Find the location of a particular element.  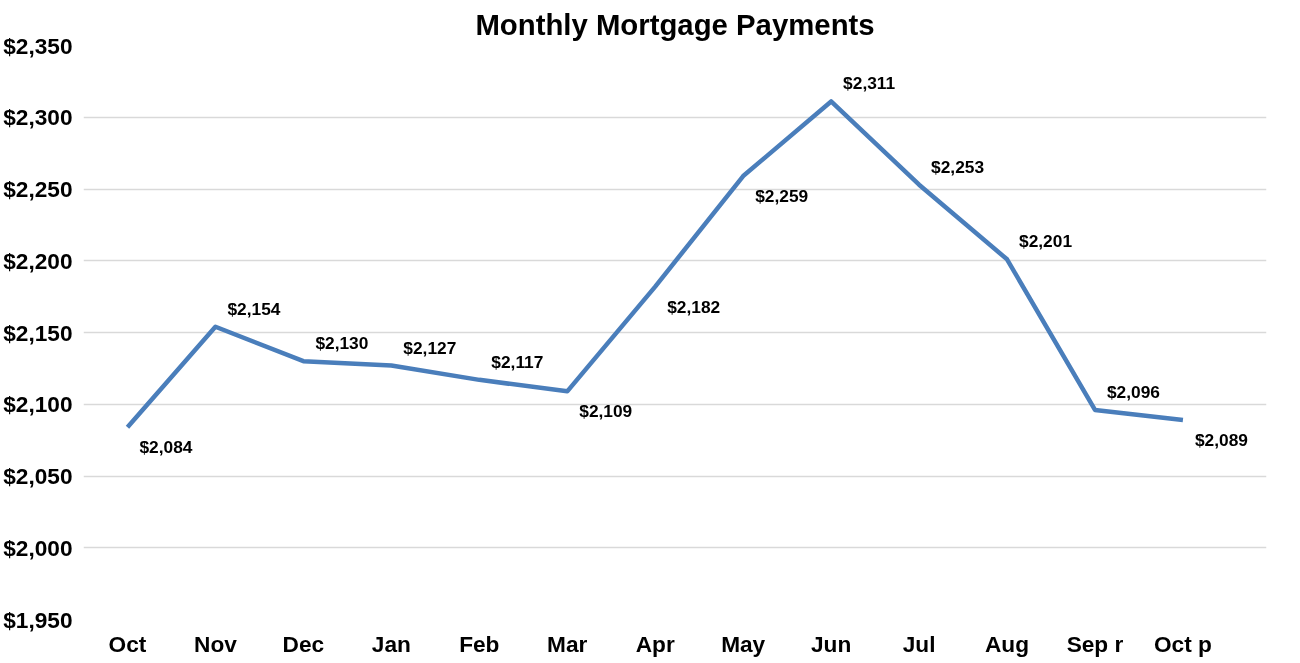

x-tick-label: Mar is located at coordinates (567, 643).